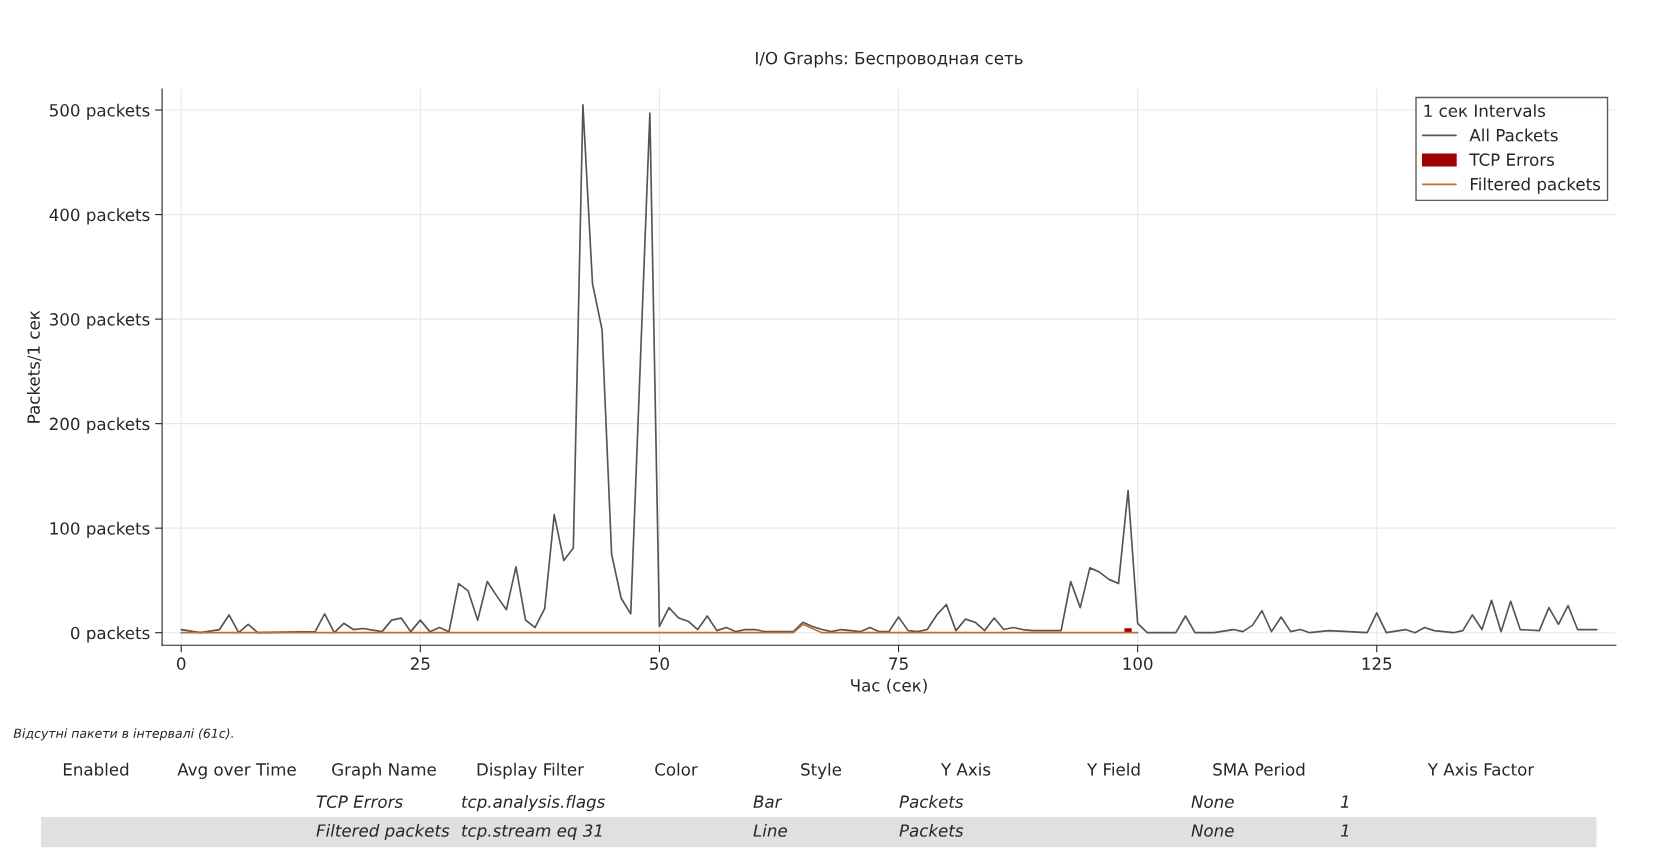 The width and height of the screenshot is (1671, 849). What do you see at coordinates (359, 801) in the screenshot?
I see `text: TCP Errors` at bounding box center [359, 801].